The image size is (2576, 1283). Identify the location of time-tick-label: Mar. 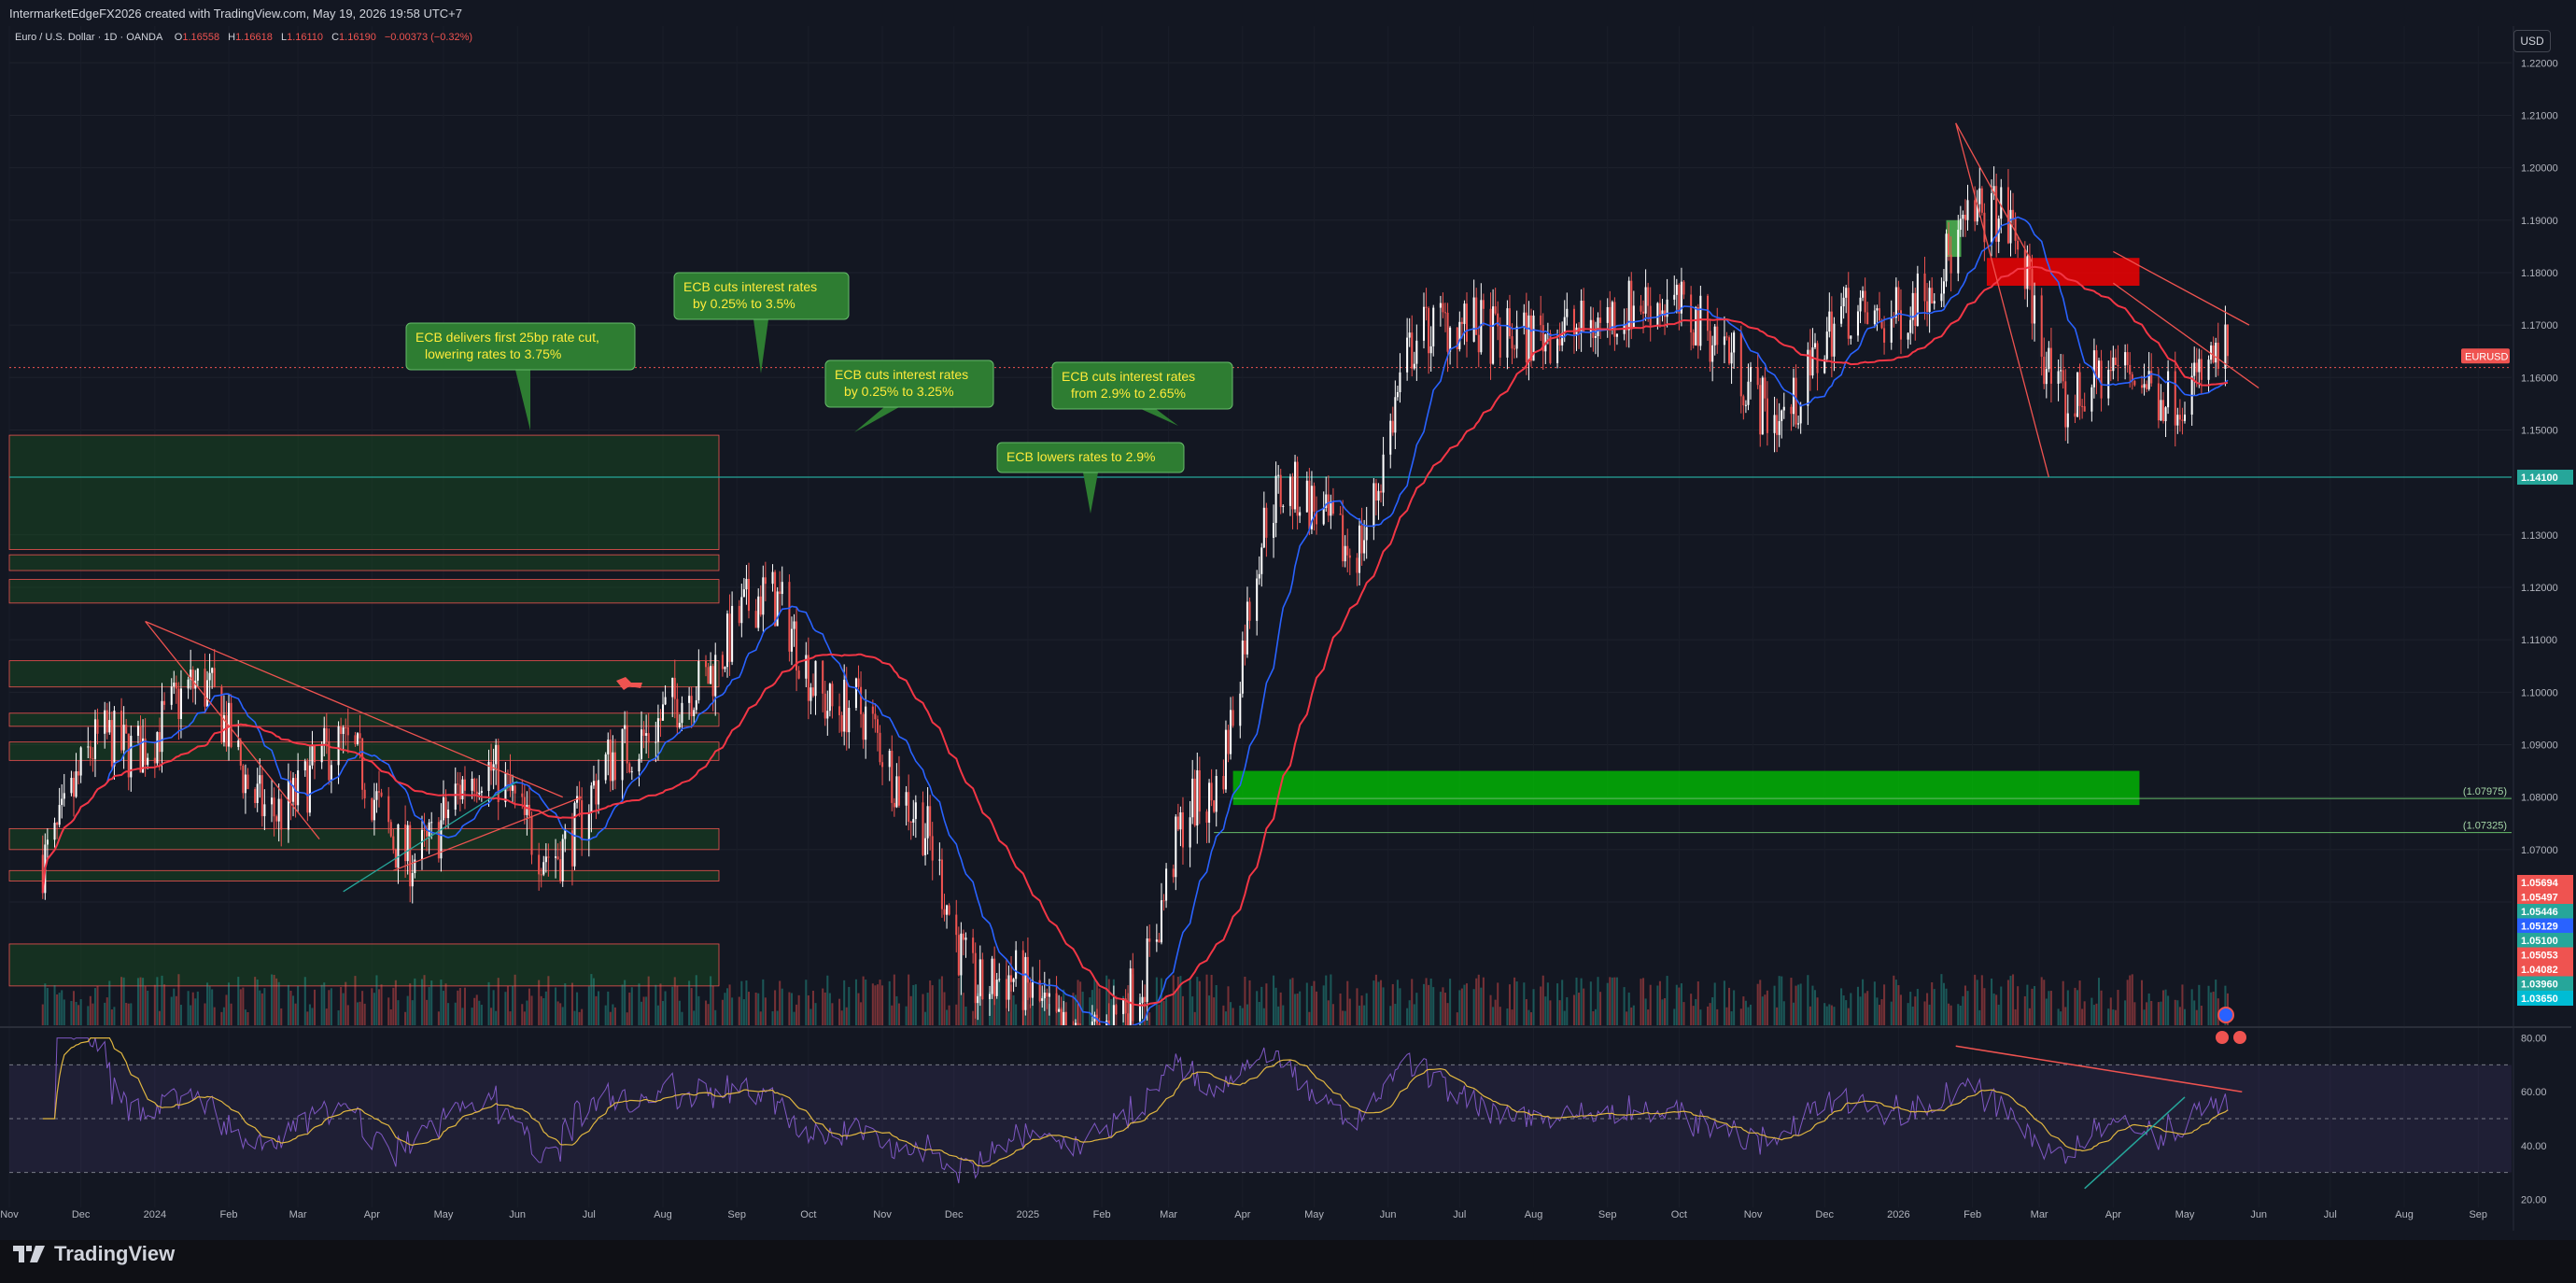
(1168, 1214).